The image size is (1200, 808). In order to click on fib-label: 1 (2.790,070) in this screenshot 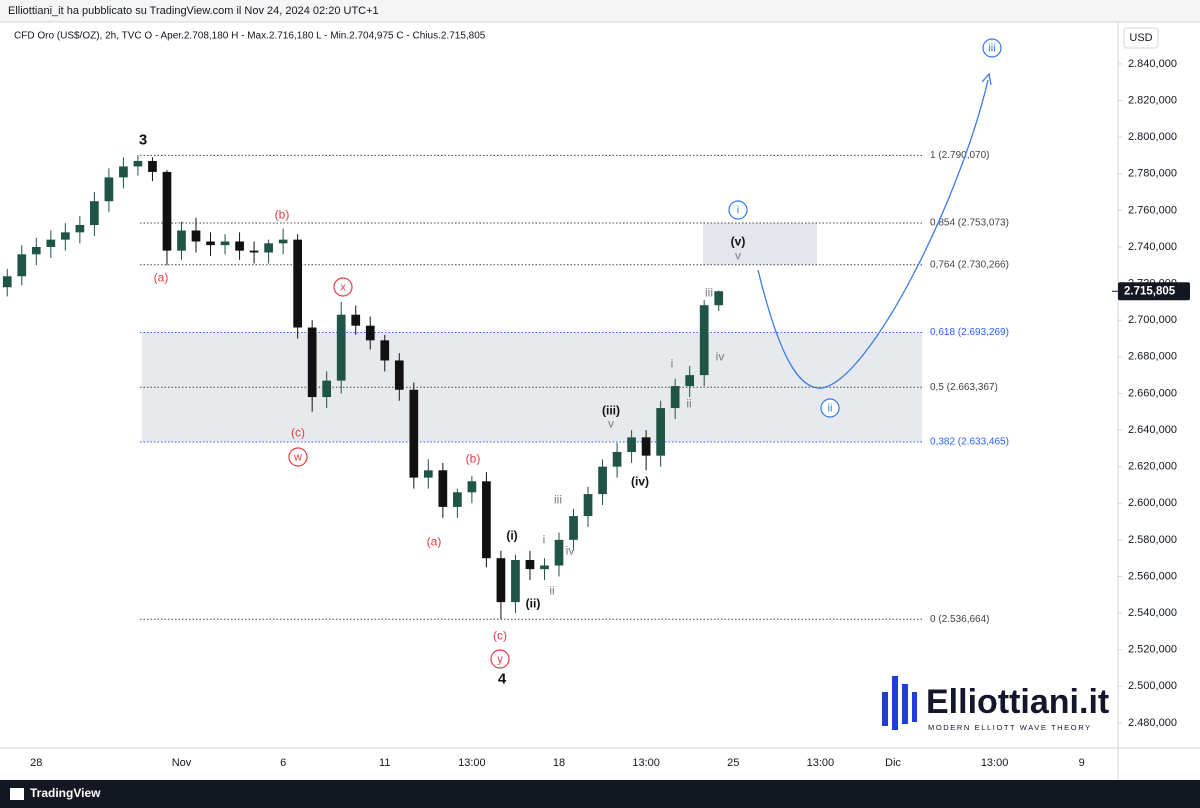, I will do `click(960, 155)`.